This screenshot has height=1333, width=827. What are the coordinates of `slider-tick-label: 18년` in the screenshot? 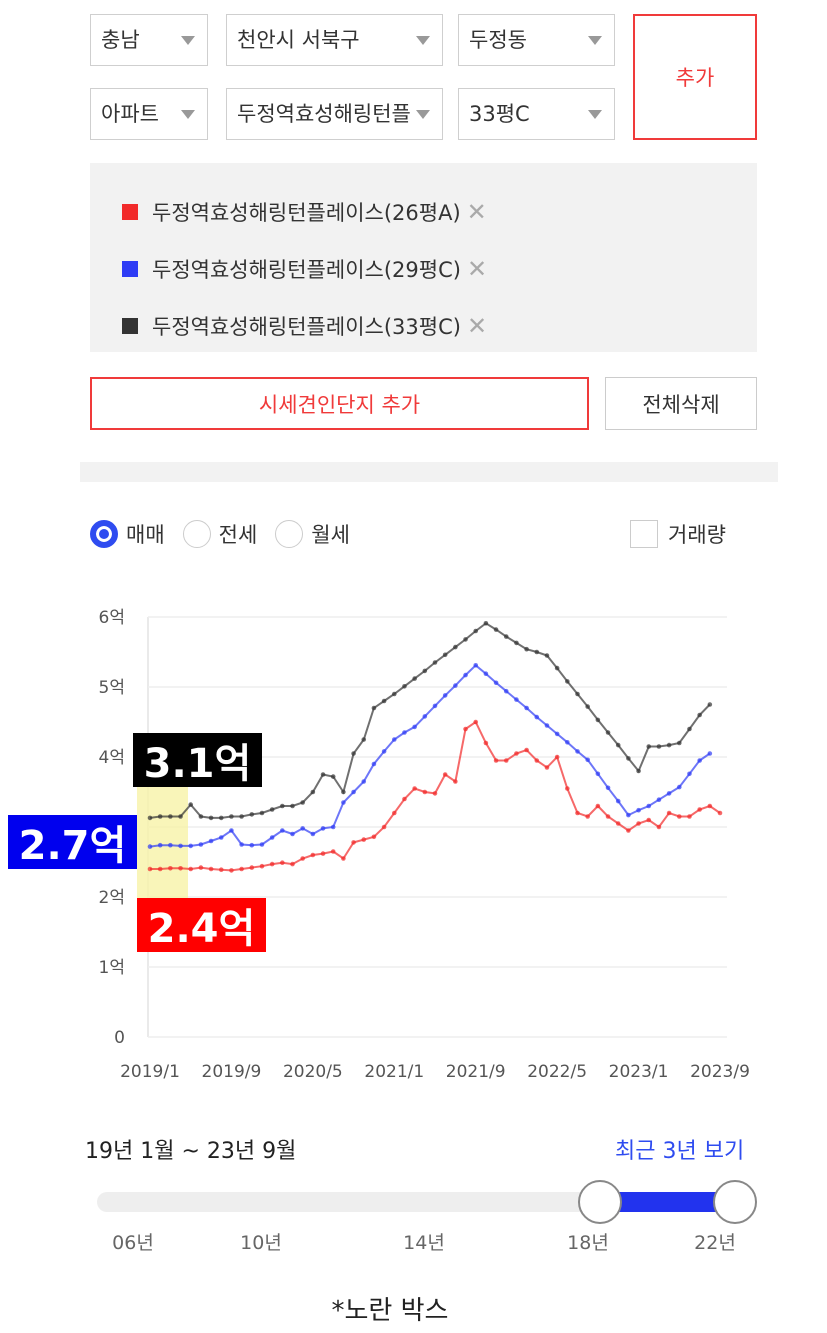 It's located at (588, 1243).